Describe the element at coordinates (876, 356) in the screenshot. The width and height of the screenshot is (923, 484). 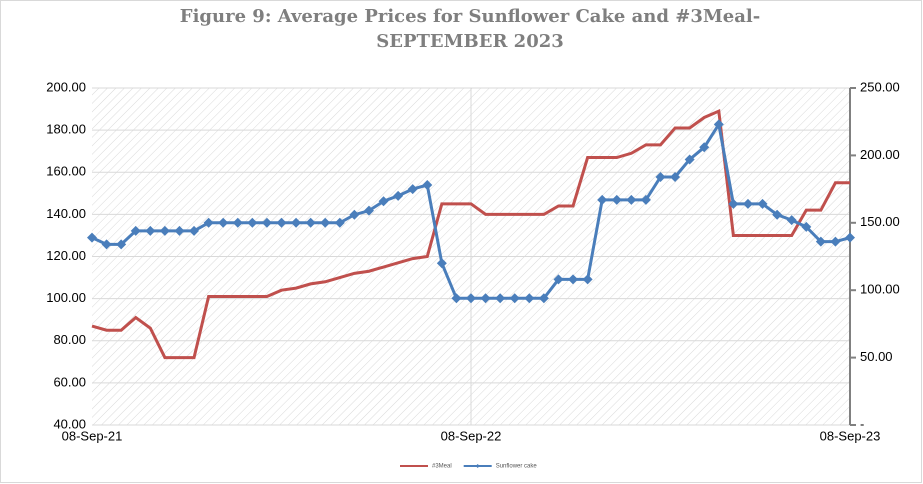
I see `y2-tick-label: 50.00` at that location.